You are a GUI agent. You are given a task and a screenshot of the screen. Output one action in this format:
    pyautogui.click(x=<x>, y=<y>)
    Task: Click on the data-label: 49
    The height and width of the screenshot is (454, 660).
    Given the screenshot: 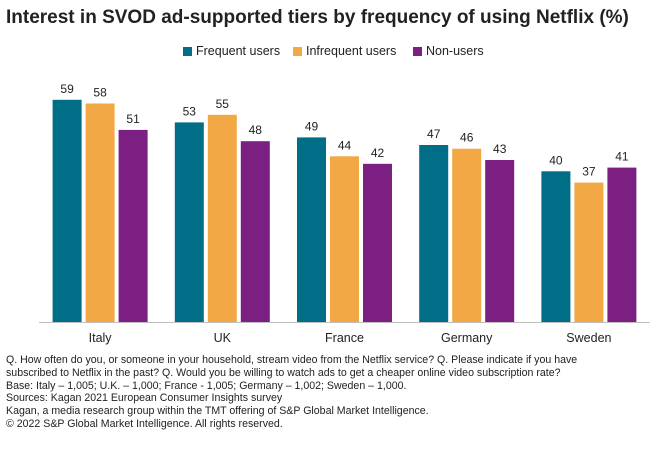 What is the action you would take?
    pyautogui.click(x=312, y=126)
    